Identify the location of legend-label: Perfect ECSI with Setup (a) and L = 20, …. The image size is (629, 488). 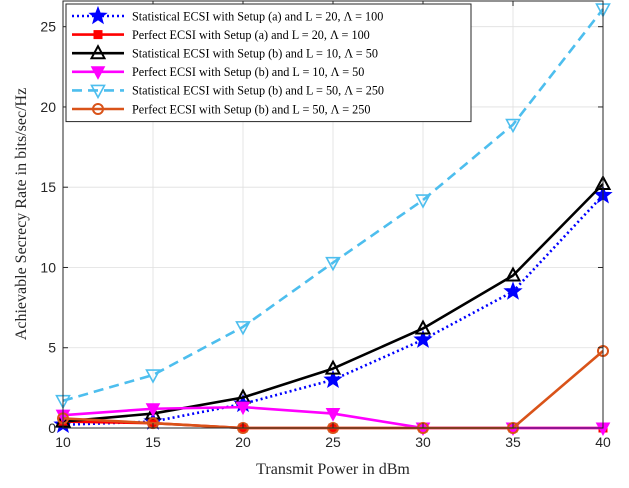
(251, 35).